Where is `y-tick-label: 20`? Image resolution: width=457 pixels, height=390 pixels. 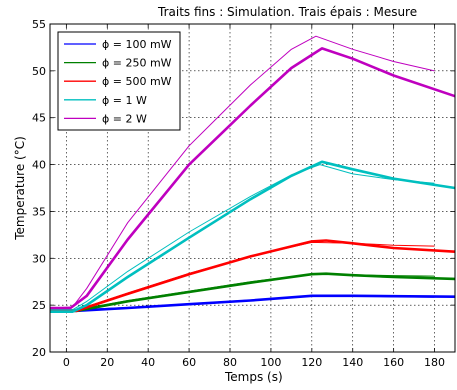 y-tick-label: 20 is located at coordinates (39, 352).